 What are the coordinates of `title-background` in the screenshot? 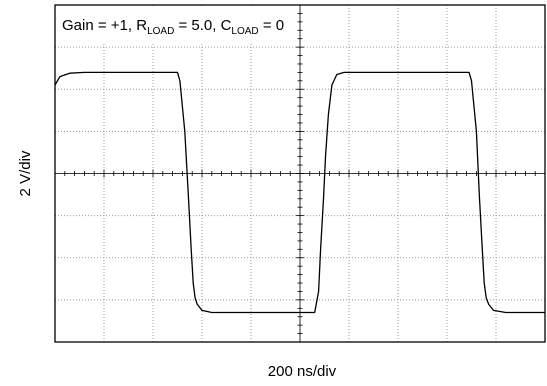 It's located at (173, 24).